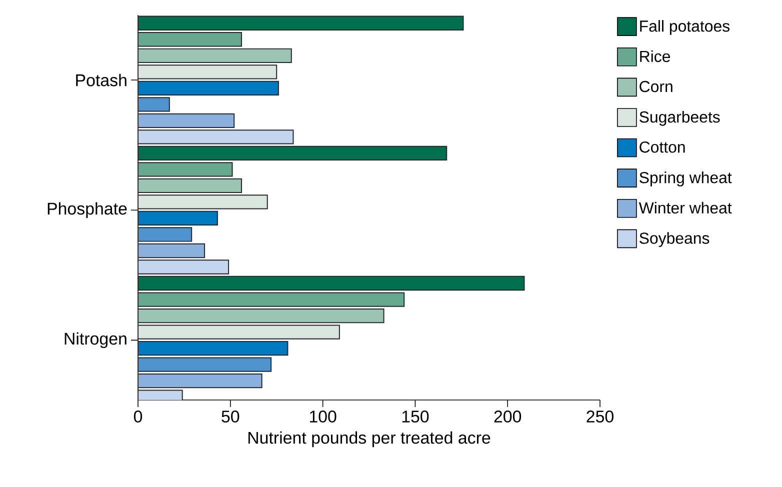 The width and height of the screenshot is (782, 487). What do you see at coordinates (508, 416) in the screenshot?
I see `x-tick-label: 200` at bounding box center [508, 416].